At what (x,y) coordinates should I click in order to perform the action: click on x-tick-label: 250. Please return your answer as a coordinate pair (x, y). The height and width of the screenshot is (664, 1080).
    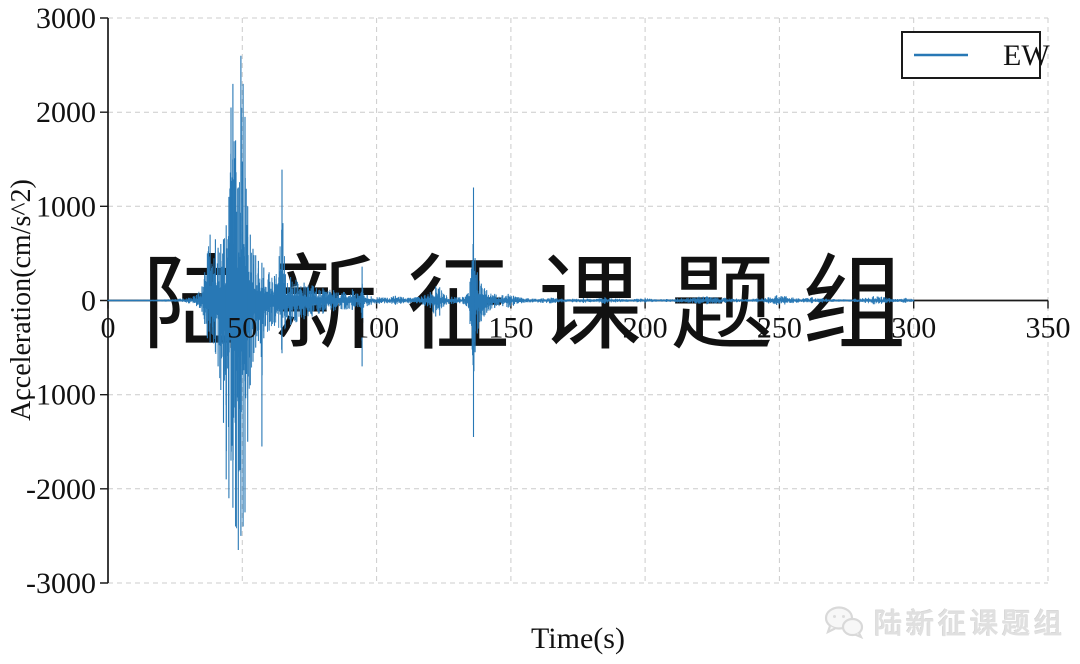
    Looking at the image, I should click on (779, 328).